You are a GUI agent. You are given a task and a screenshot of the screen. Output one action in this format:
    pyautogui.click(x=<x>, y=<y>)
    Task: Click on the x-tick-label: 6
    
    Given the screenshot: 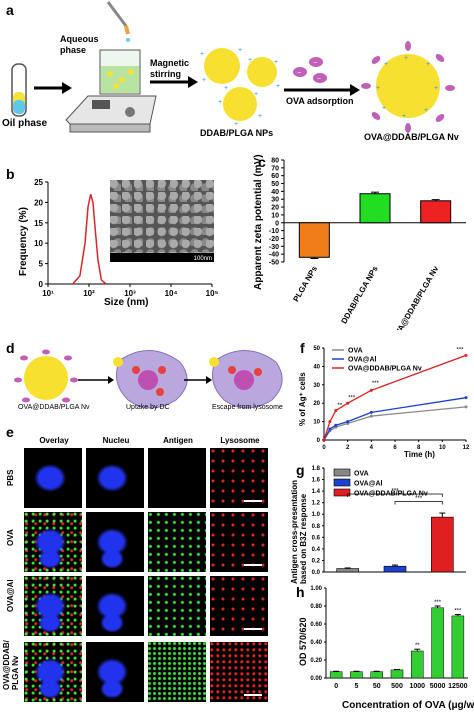 What is the action you would take?
    pyautogui.click(x=395, y=448)
    